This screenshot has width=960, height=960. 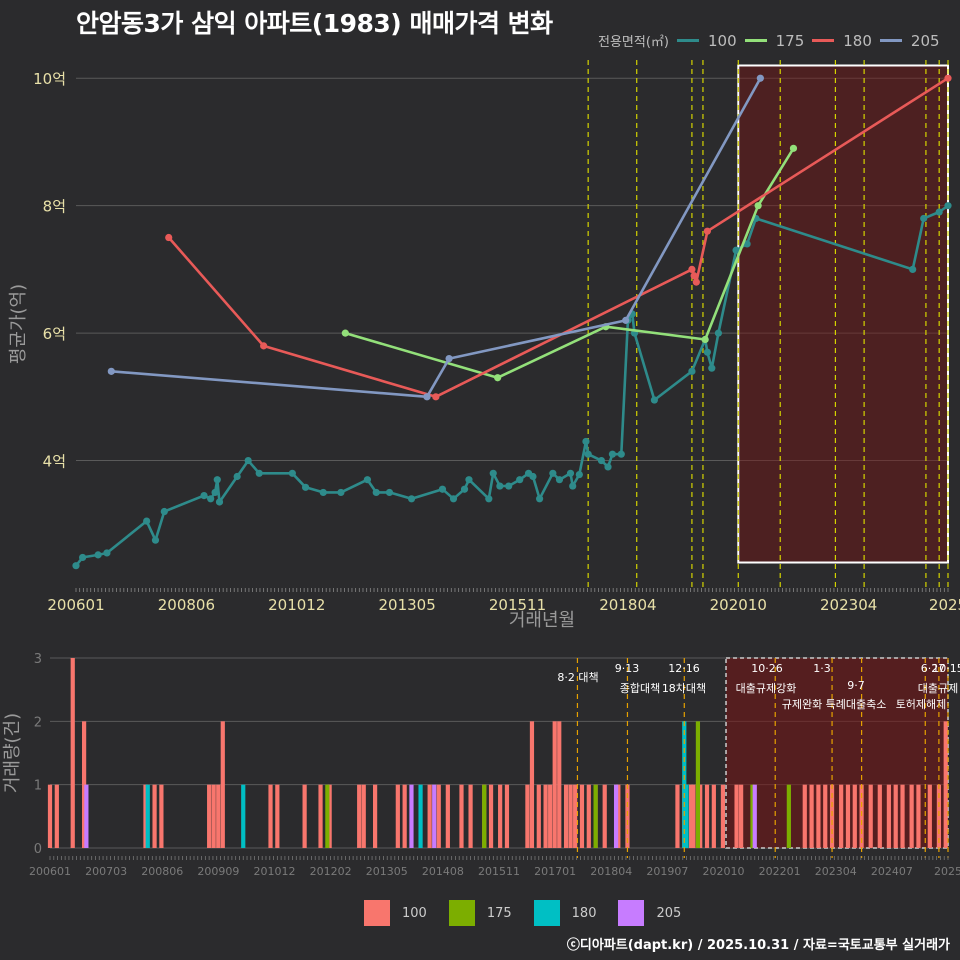 What do you see at coordinates (836, 871) in the screenshot?
I see `bar-x-tick-label: 202304` at bounding box center [836, 871].